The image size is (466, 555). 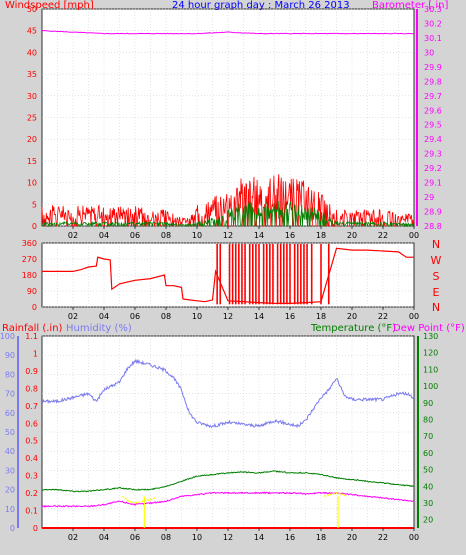 What do you see at coordinates (135, 537) in the screenshot?
I see `panel-3-x-tick-label: 06` at bounding box center [135, 537].